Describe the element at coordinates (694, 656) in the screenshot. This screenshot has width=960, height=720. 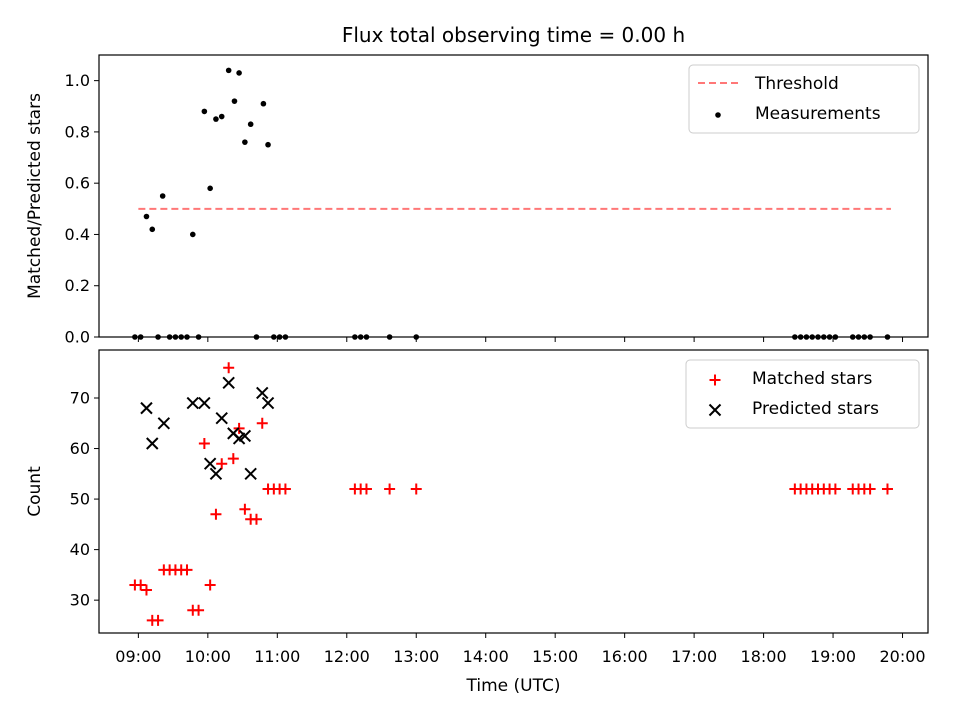
I see `x-tick-label: 17:00` at that location.